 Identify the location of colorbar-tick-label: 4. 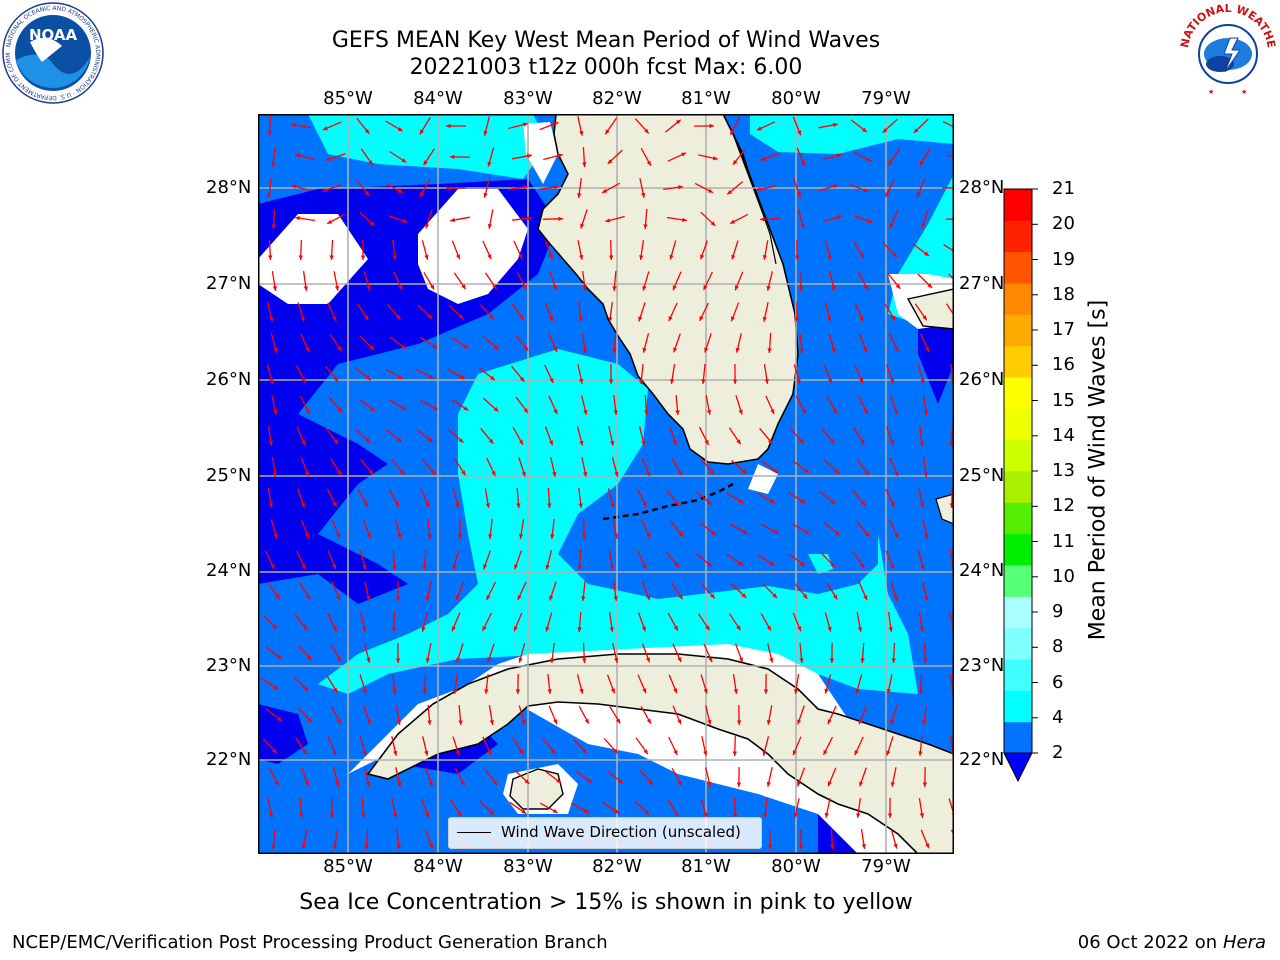
(1058, 717).